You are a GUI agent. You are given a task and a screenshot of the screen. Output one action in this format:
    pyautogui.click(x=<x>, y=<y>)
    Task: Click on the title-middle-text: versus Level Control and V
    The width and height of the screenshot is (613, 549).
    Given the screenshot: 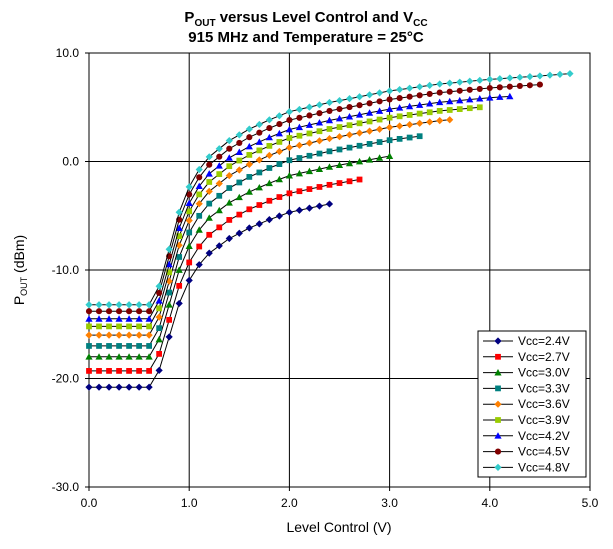 What is the action you would take?
    pyautogui.click(x=315, y=17)
    